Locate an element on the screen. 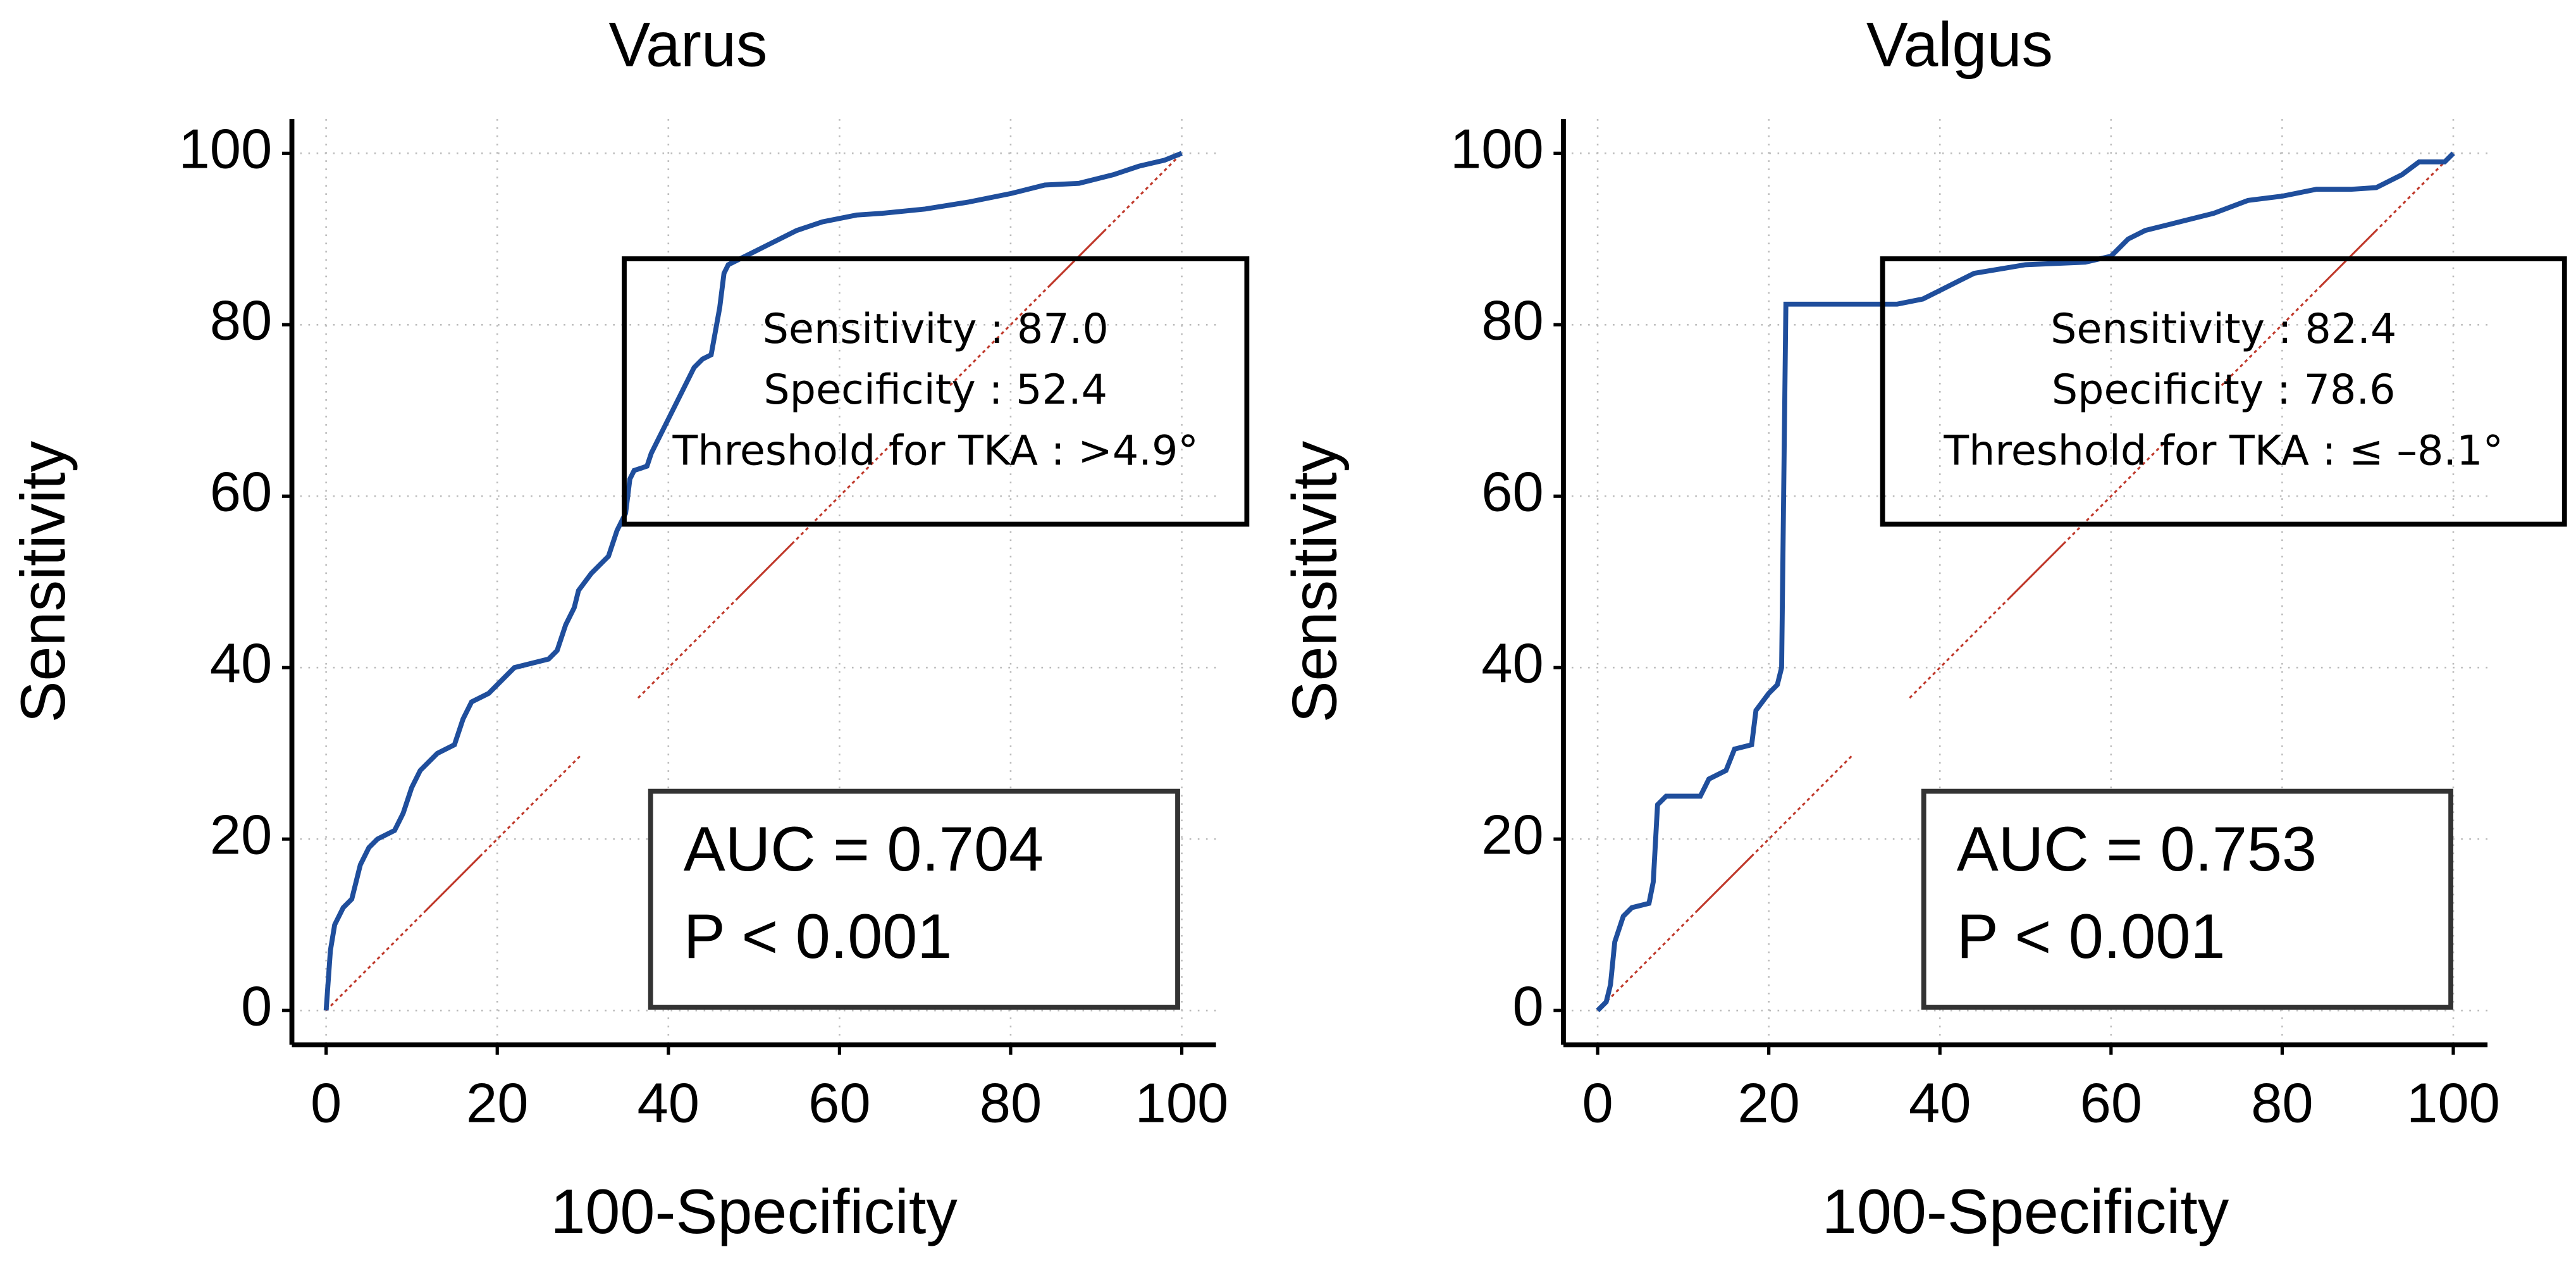  threshold-text: Sensitivity : 87.0 is located at coordinates (936, 329).